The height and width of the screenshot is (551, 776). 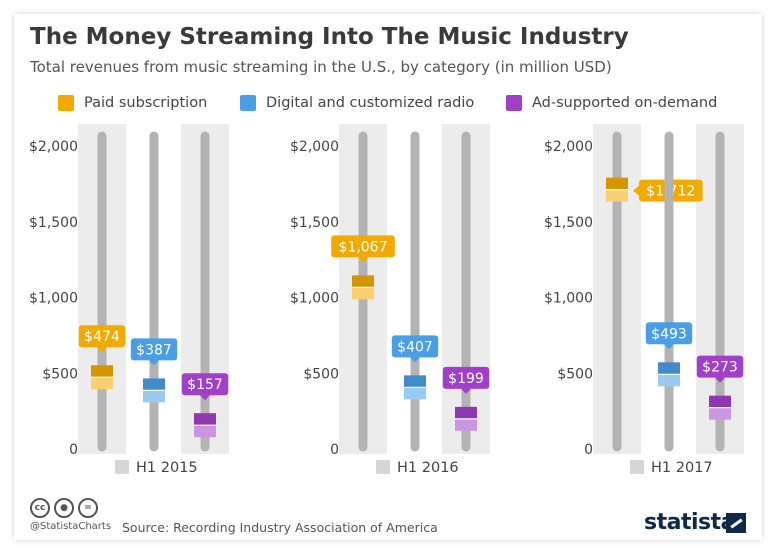 I want to click on value-label: $387, so click(x=154, y=350).